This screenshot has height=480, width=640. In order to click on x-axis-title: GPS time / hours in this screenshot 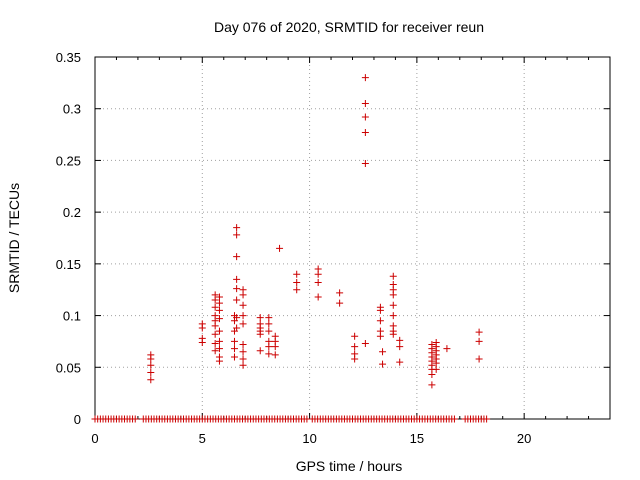, I will do `click(349, 466)`.